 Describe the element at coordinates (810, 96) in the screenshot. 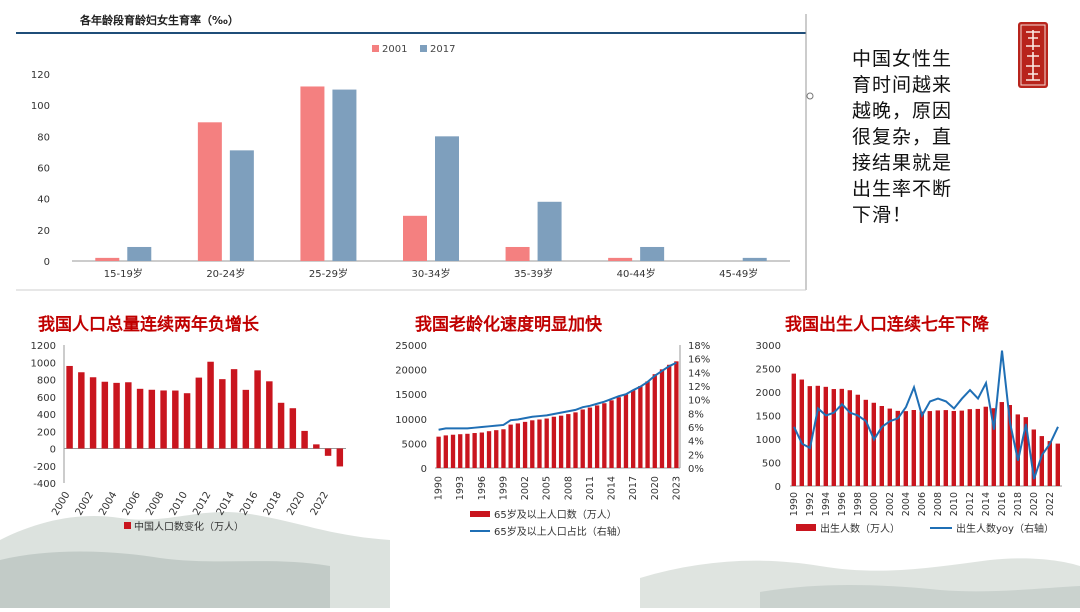

I see `resize-handle` at that location.